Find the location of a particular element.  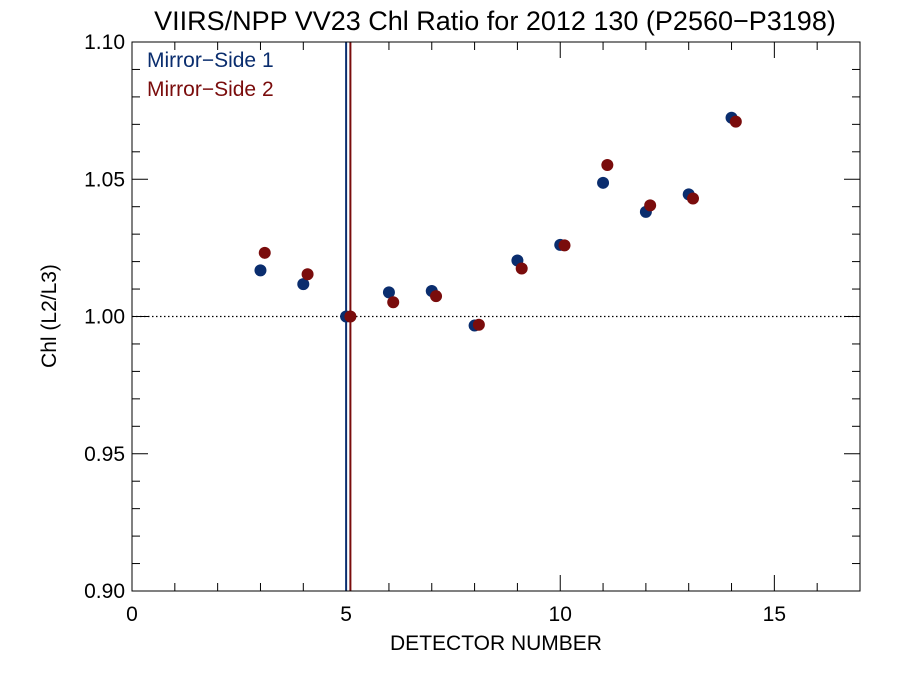

y-tick-label: 1.05 is located at coordinates (104, 179).